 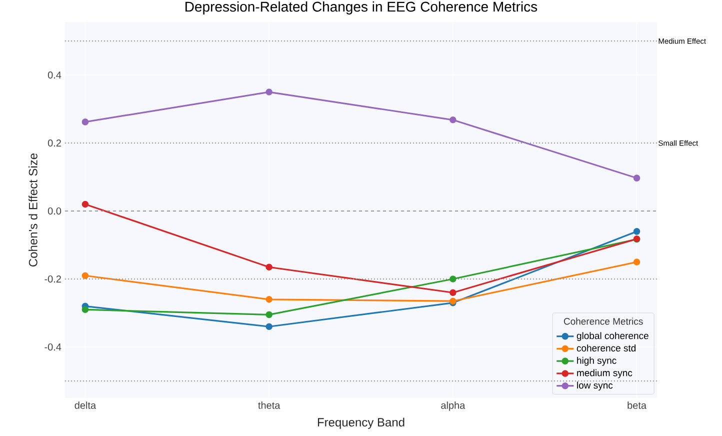 What do you see at coordinates (361, 423) in the screenshot?
I see `x-axis-title: Frequency Band` at bounding box center [361, 423].